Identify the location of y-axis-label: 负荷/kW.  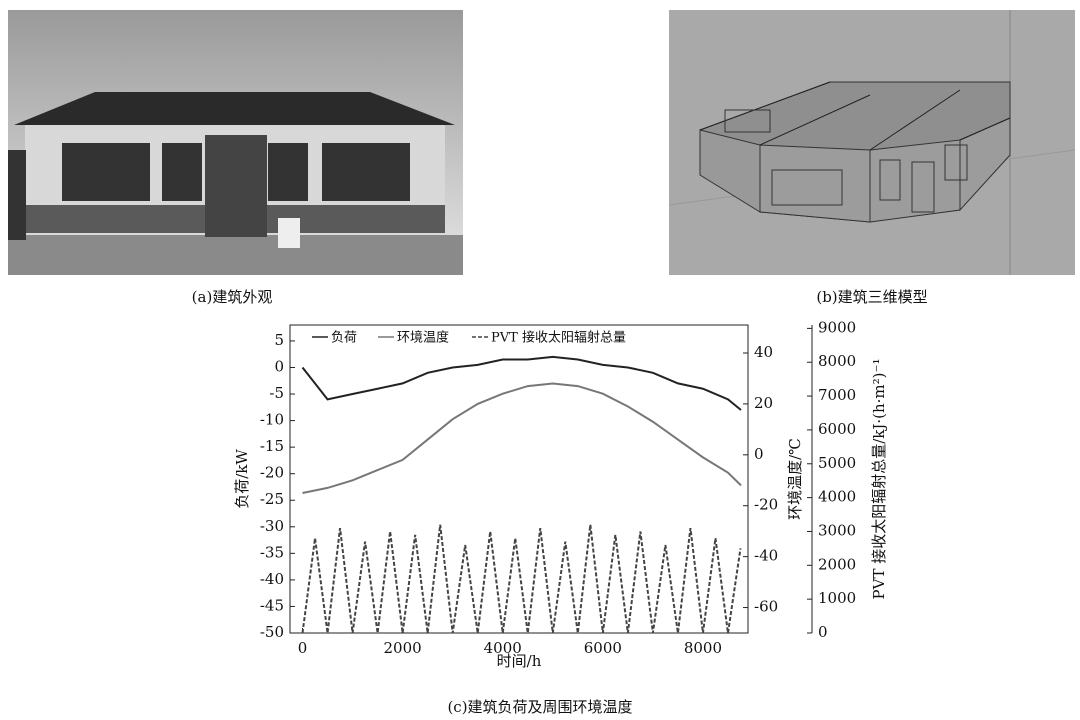
(242, 479).